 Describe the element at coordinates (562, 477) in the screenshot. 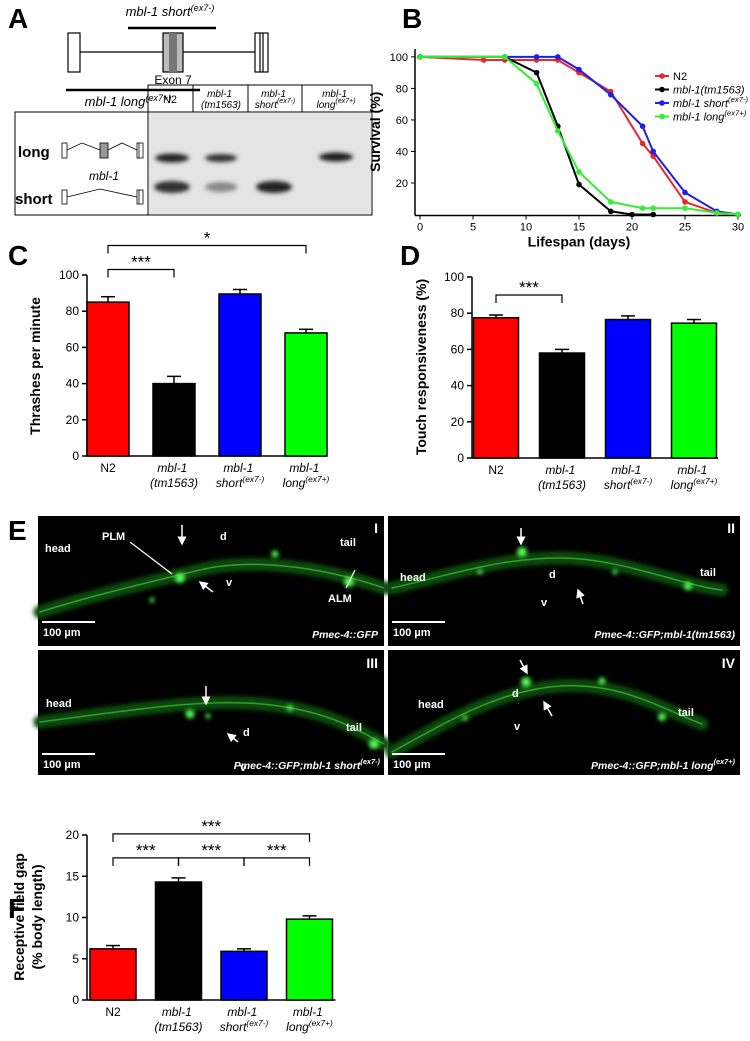

I see `x-tick-label: mbl-1 (tm1563)` at that location.